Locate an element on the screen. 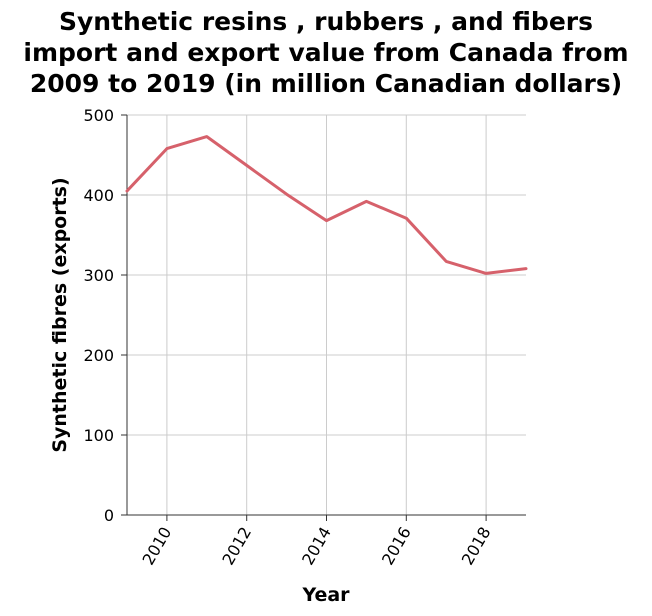 This screenshot has height=616, width=652. y-tick-label: 0 is located at coordinates (109, 515).